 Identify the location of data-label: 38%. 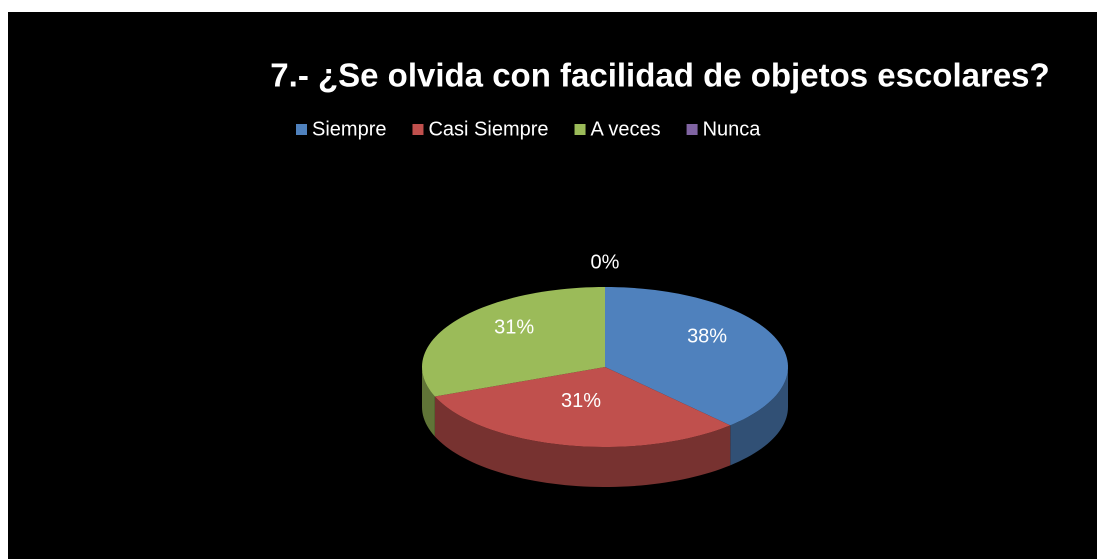
(707, 337).